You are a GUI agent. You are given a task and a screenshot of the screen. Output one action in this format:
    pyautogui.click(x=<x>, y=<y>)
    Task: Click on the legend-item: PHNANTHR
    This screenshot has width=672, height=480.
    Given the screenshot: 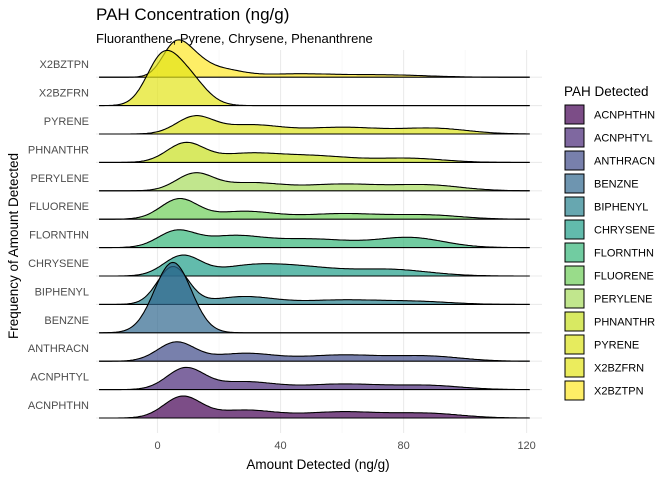 What is the action you would take?
    pyautogui.click(x=609, y=321)
    